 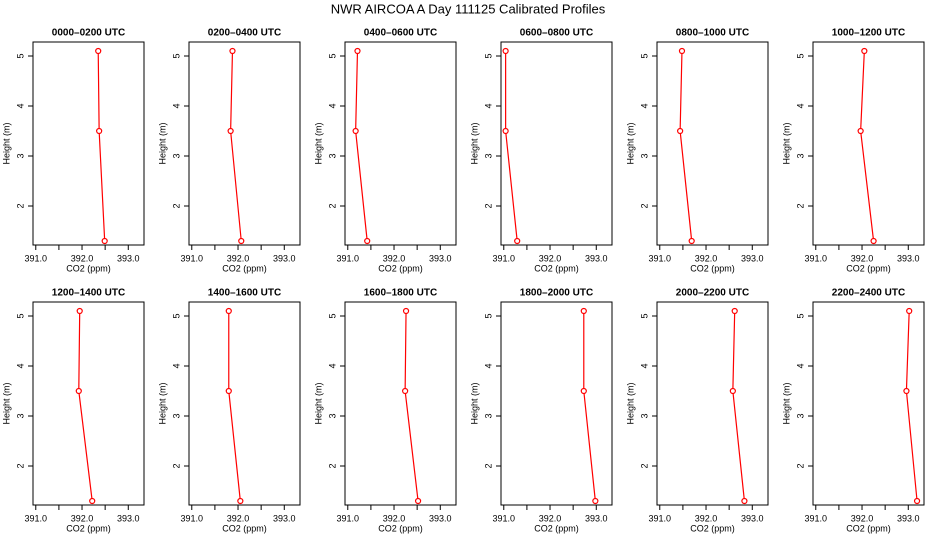 What do you see at coordinates (712, 293) in the screenshot?
I see `panel-title: 2000–2200 UTC` at bounding box center [712, 293].